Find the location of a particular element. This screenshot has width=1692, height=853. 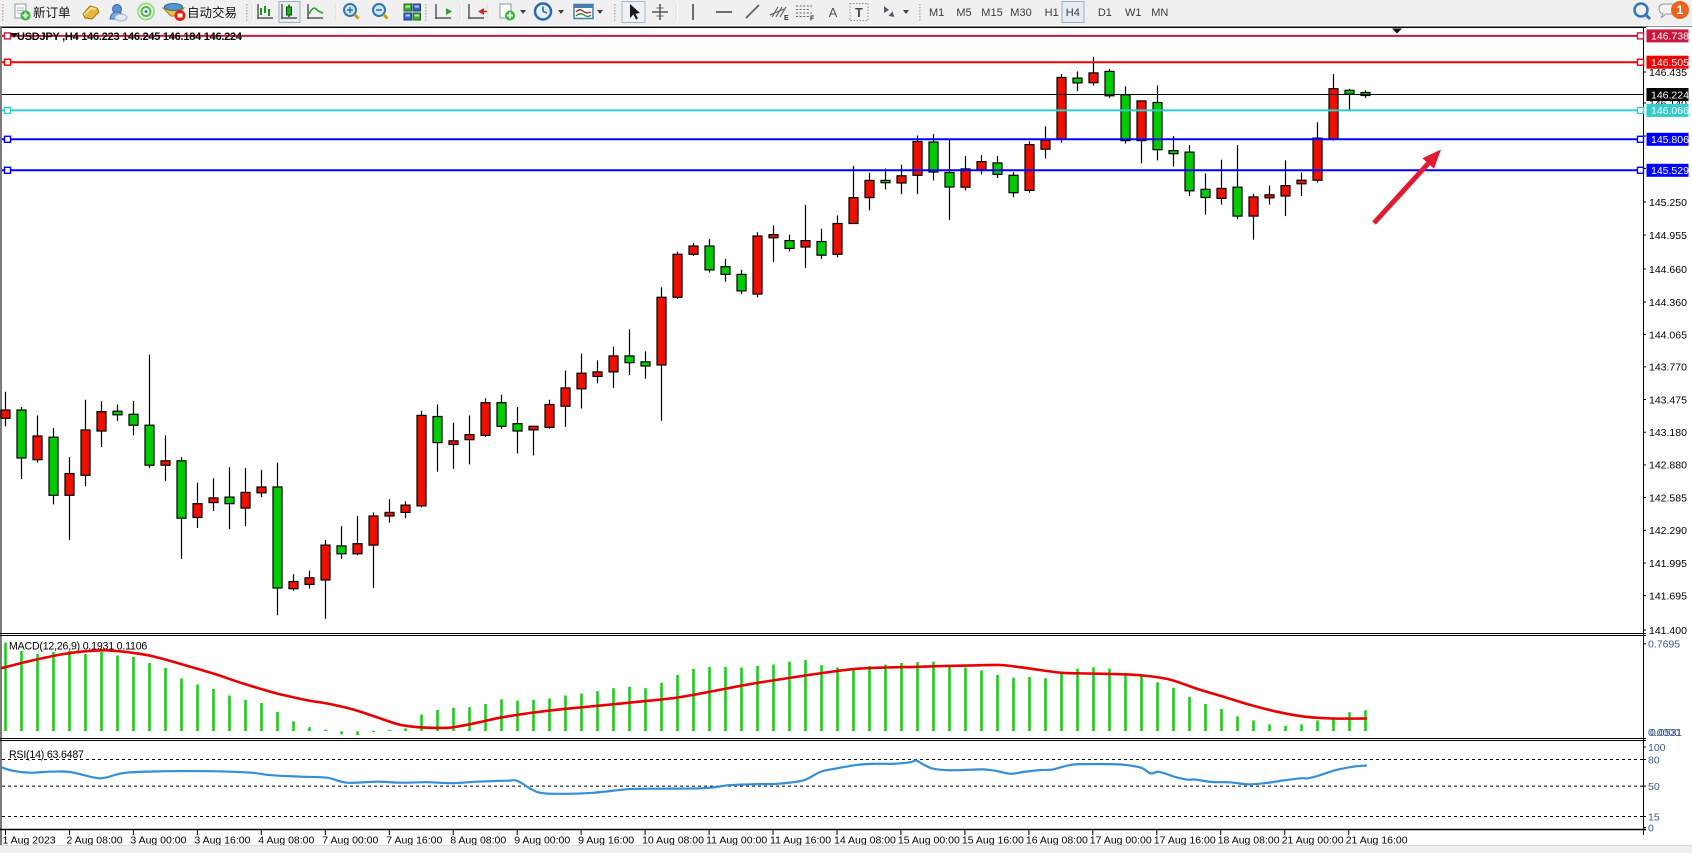

svg-text: 142.880 is located at coordinates (1668, 466).